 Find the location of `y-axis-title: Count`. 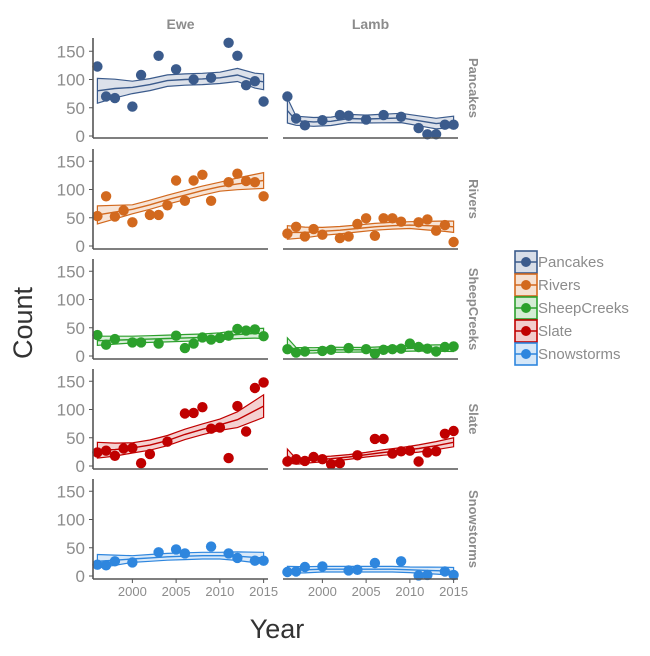

y-axis-title: Count is located at coordinates (23, 322).